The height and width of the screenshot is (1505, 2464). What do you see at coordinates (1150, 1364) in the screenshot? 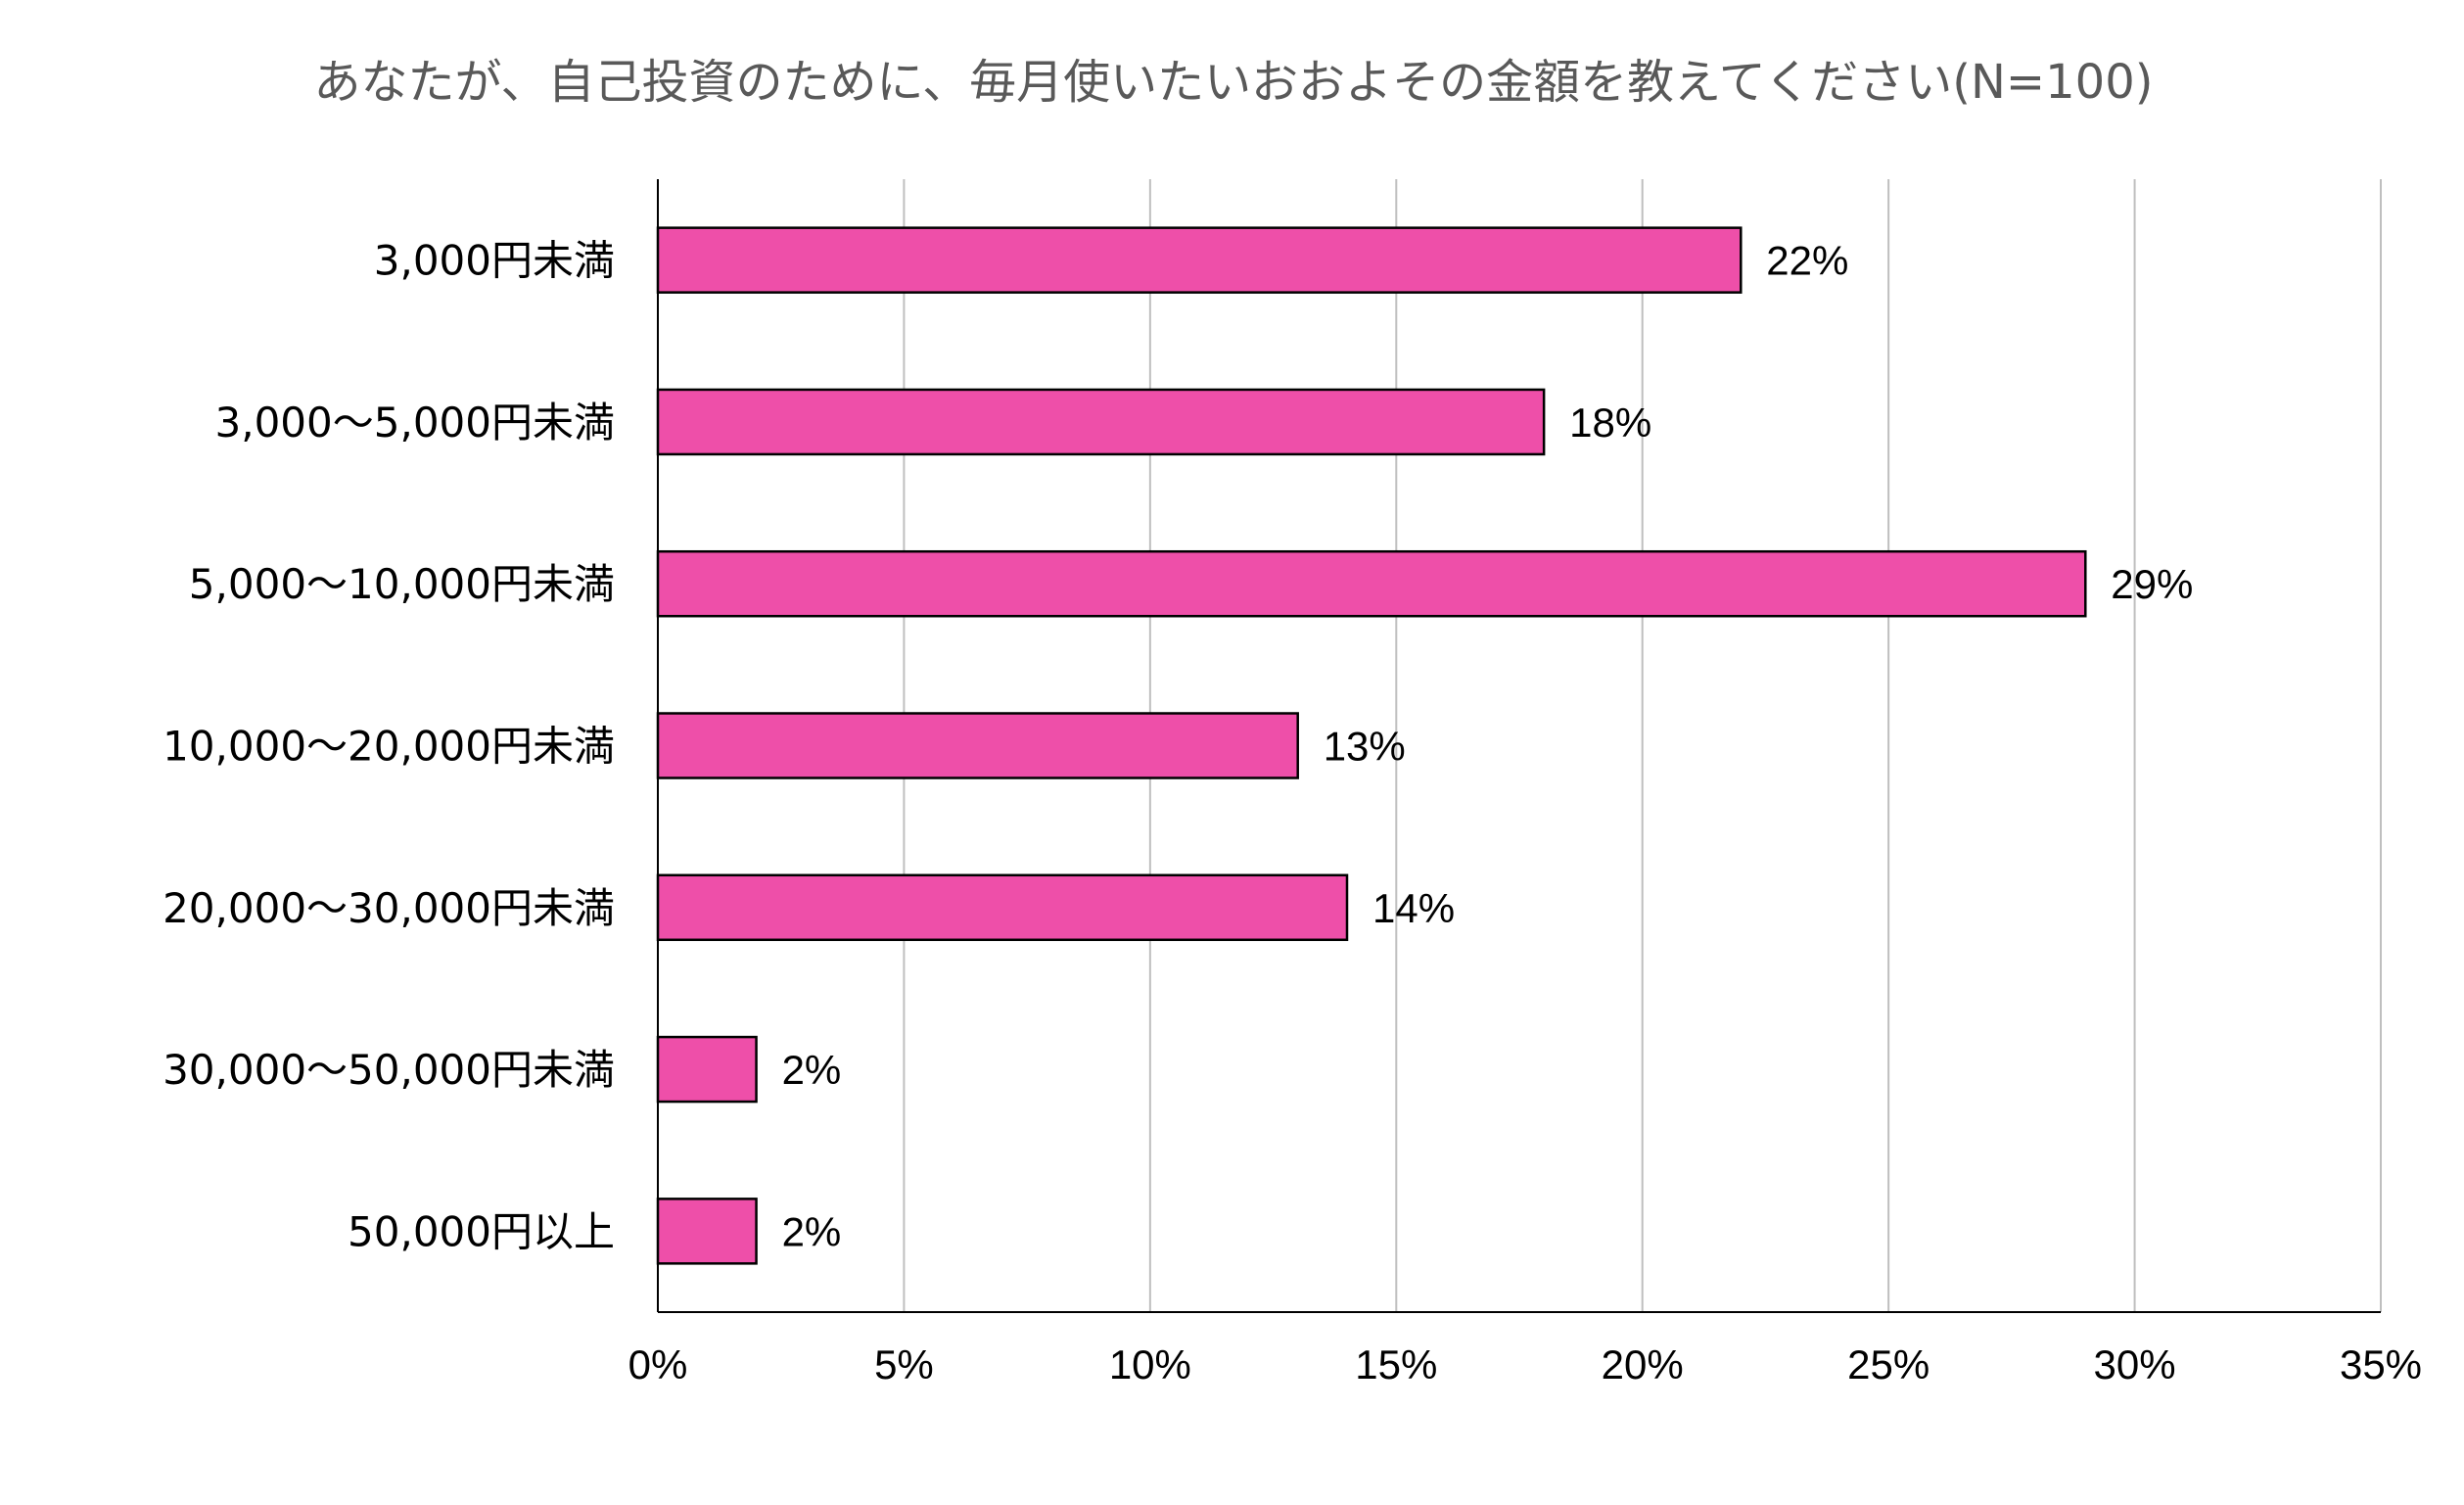
I see `x-tick-label: 10%` at bounding box center [1150, 1364].